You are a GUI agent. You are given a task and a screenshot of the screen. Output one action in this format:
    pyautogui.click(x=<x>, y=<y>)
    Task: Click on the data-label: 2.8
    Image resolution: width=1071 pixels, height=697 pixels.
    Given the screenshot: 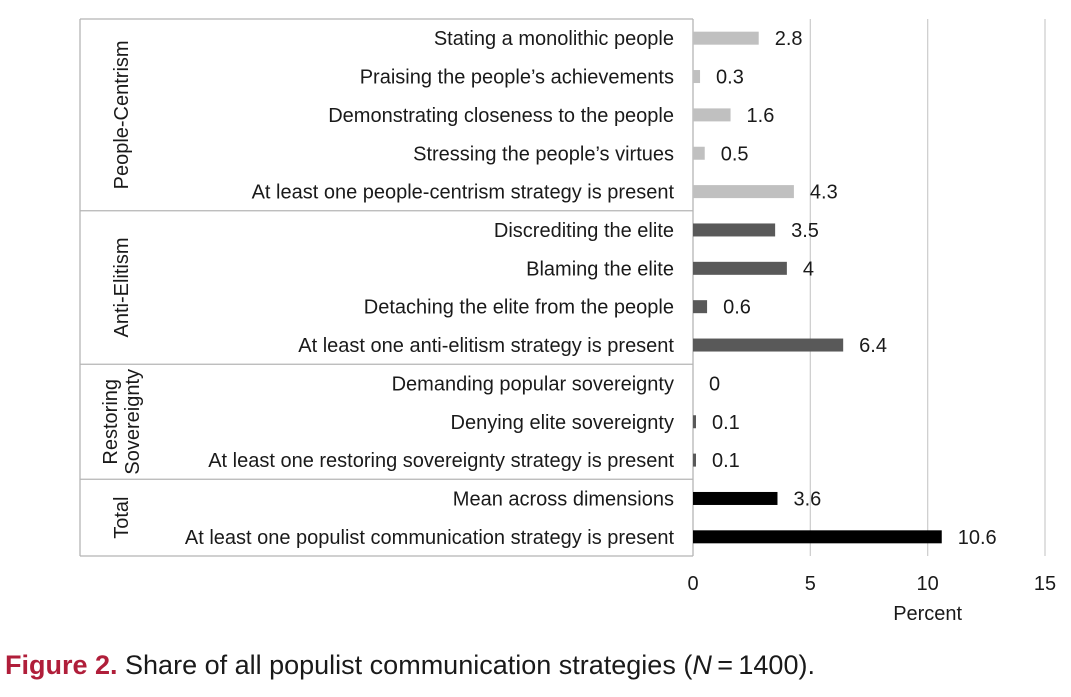 What is the action you would take?
    pyautogui.click(x=789, y=39)
    